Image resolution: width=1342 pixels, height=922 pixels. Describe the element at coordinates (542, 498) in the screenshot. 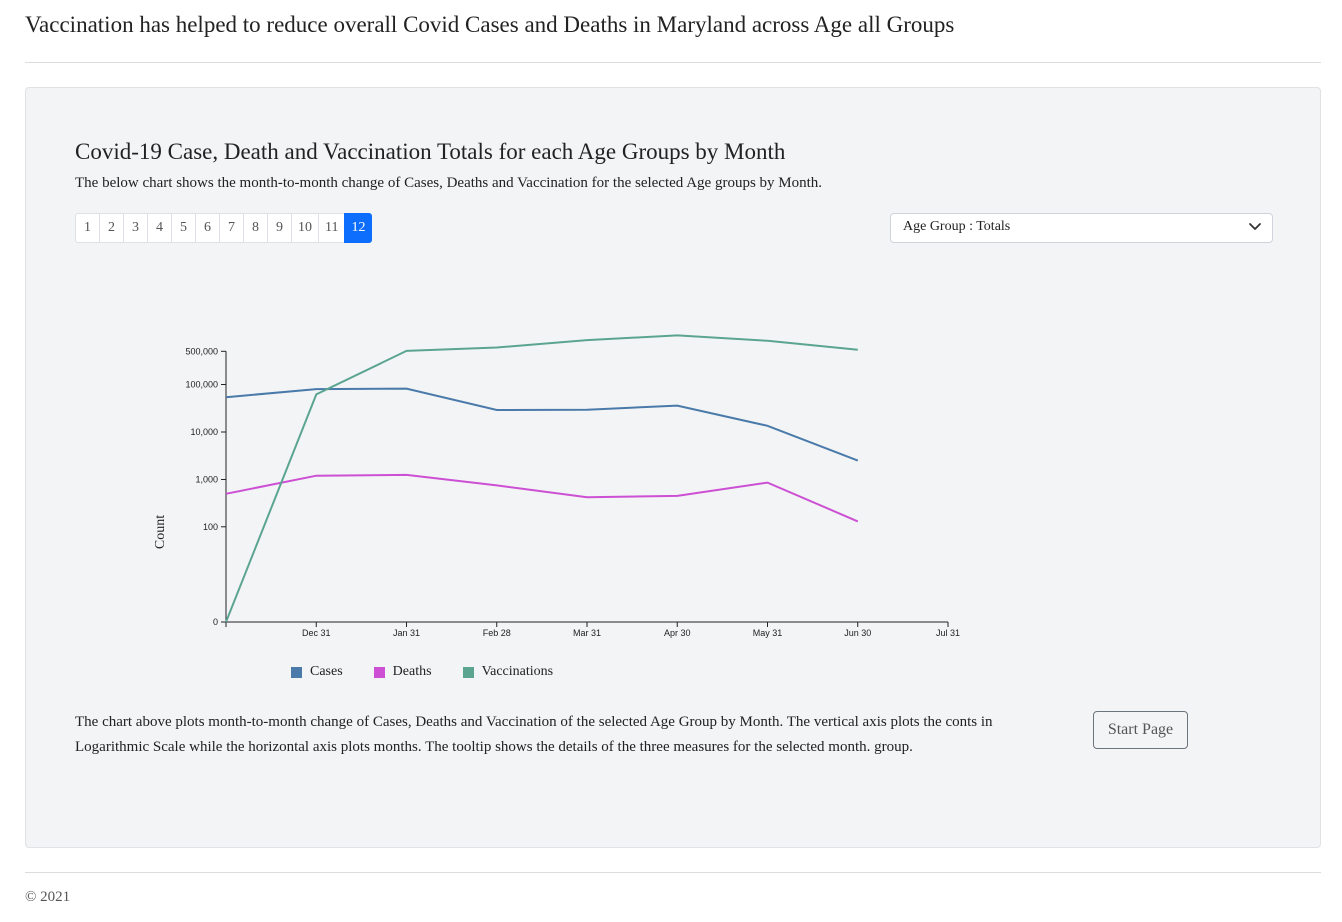

I see `series-line-deaths` at that location.